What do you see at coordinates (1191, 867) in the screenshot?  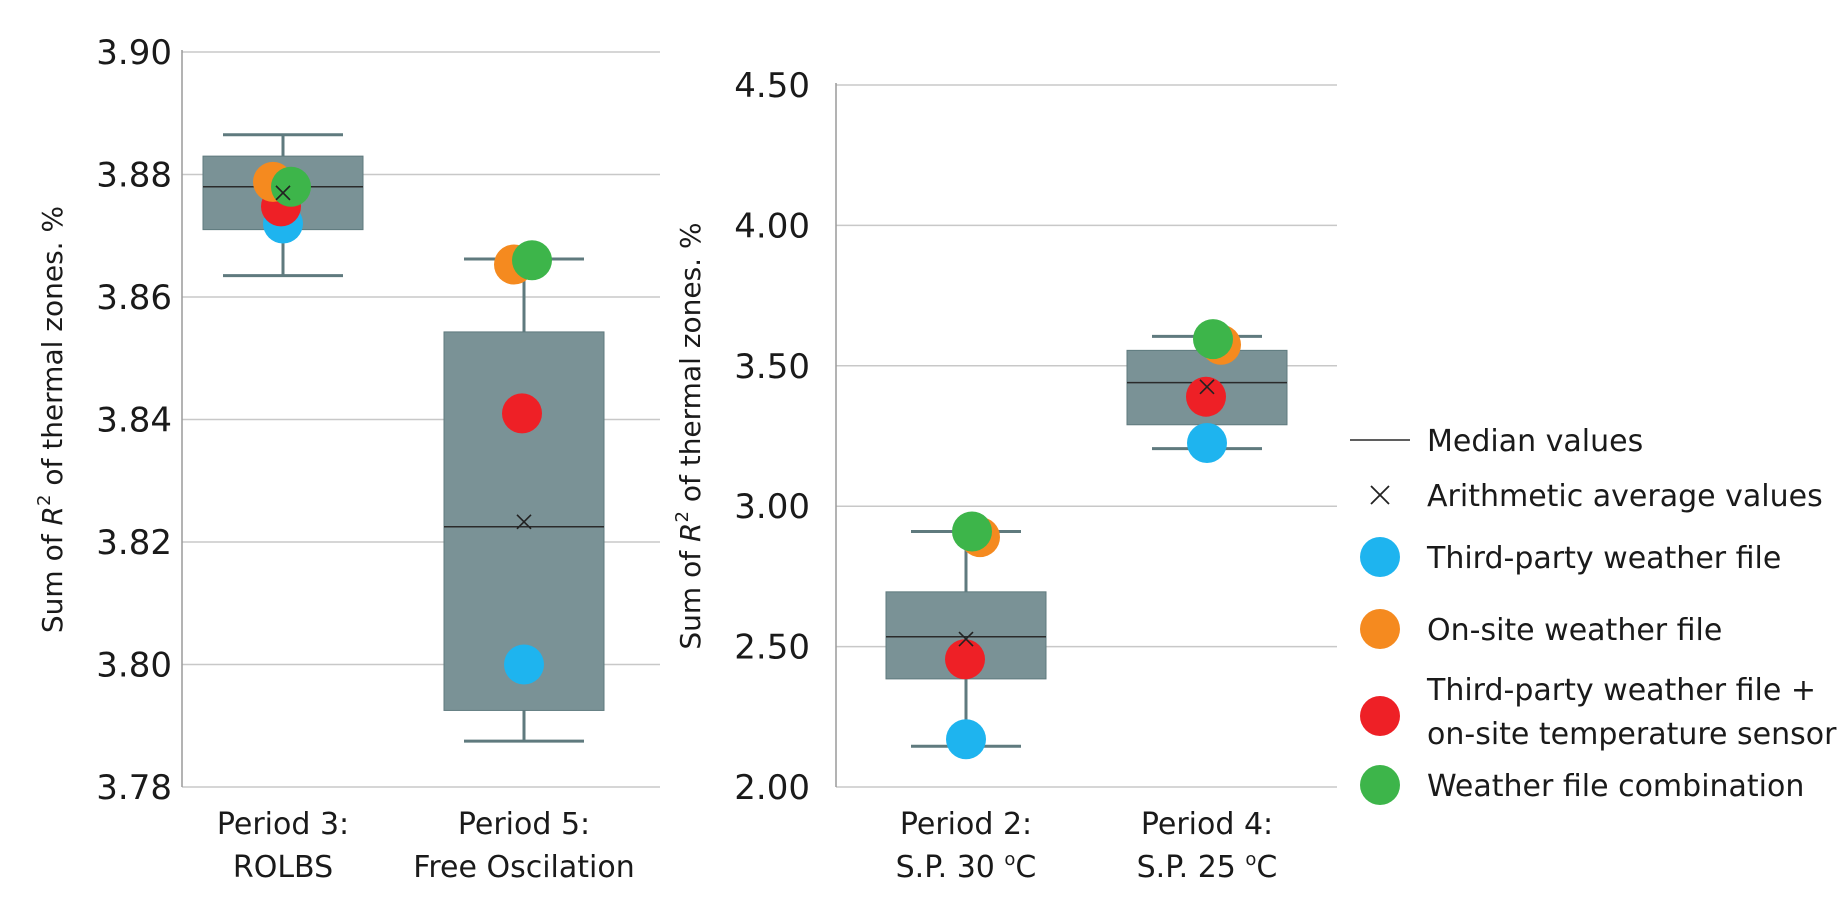 I see `x-category-label-text: S.P. 25` at bounding box center [1191, 867].